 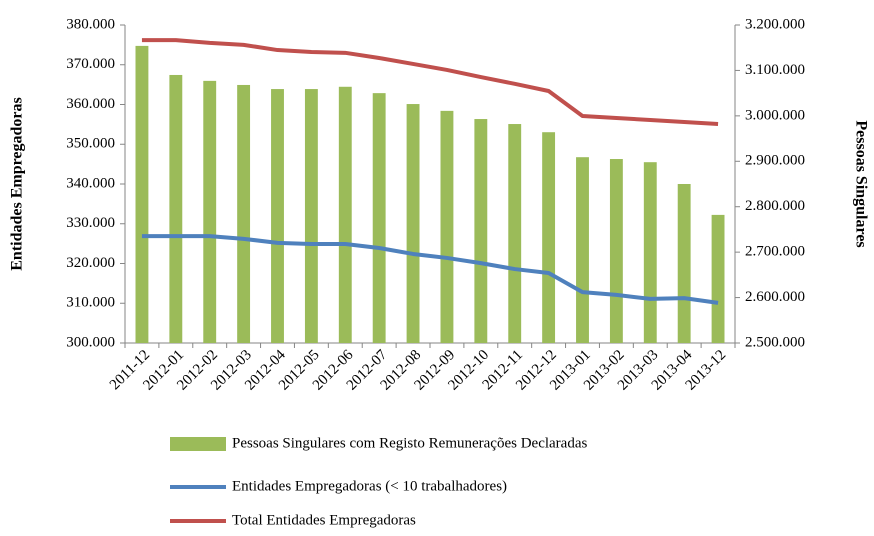 What do you see at coordinates (775, 24) in the screenshot?
I see `y2-tick-label: 3.200.000` at bounding box center [775, 24].